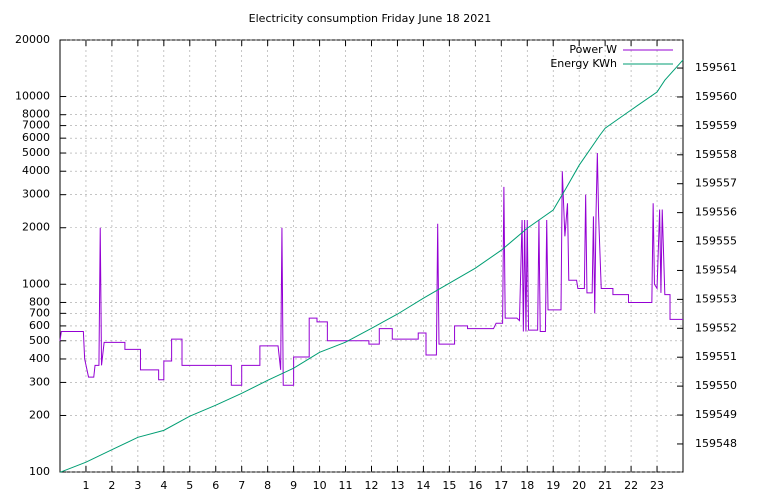 This screenshot has width=768, height=500. Describe the element at coordinates (716, 414) in the screenshot. I see `y2-tick-label: 159549` at that location.